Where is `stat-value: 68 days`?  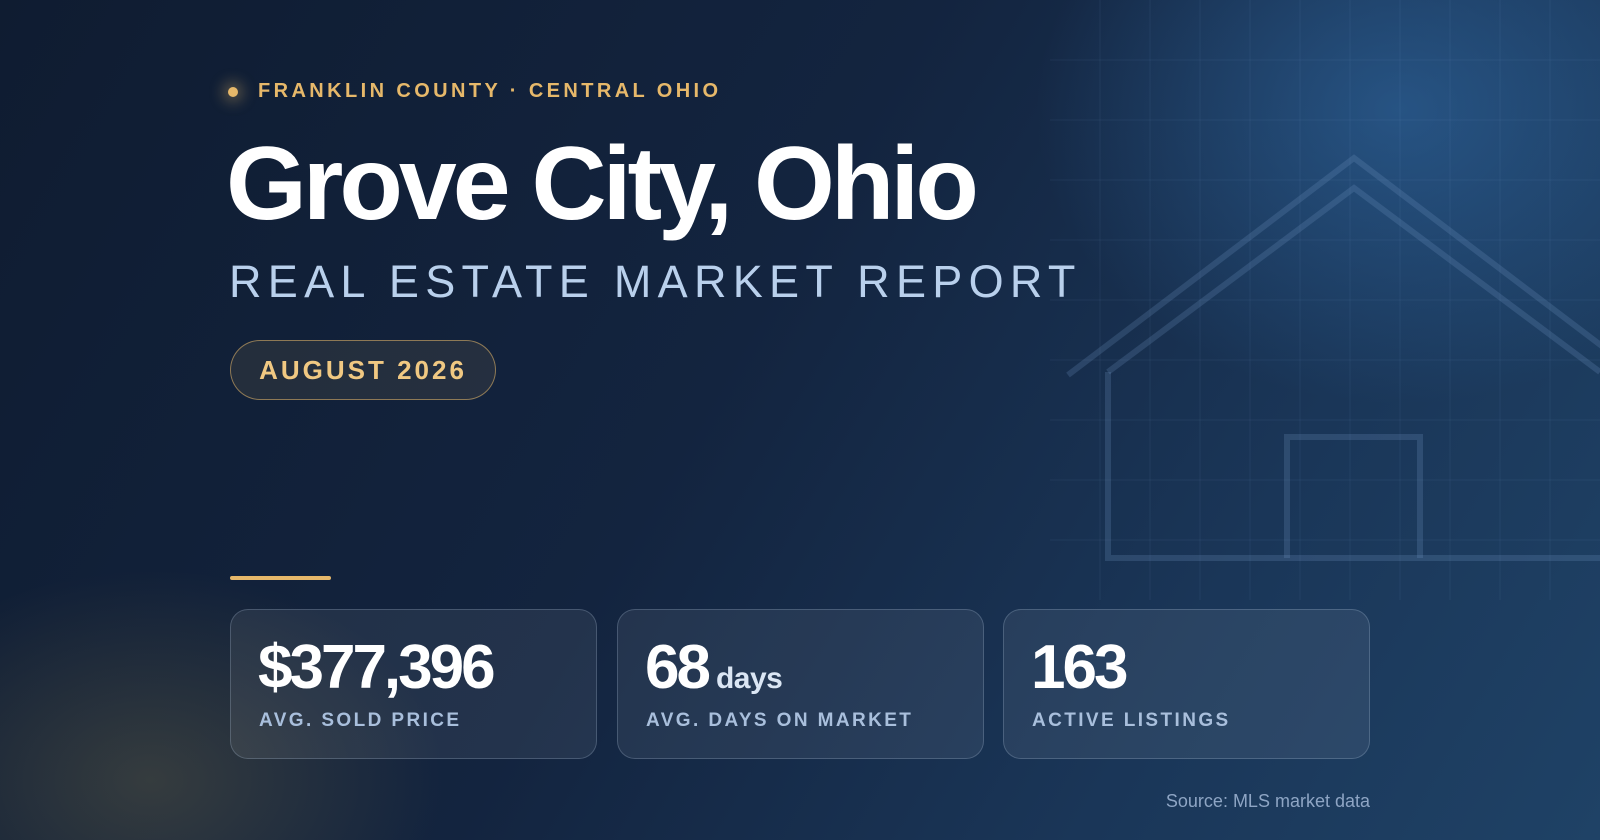 stat-value: 68 days is located at coordinates (714, 667).